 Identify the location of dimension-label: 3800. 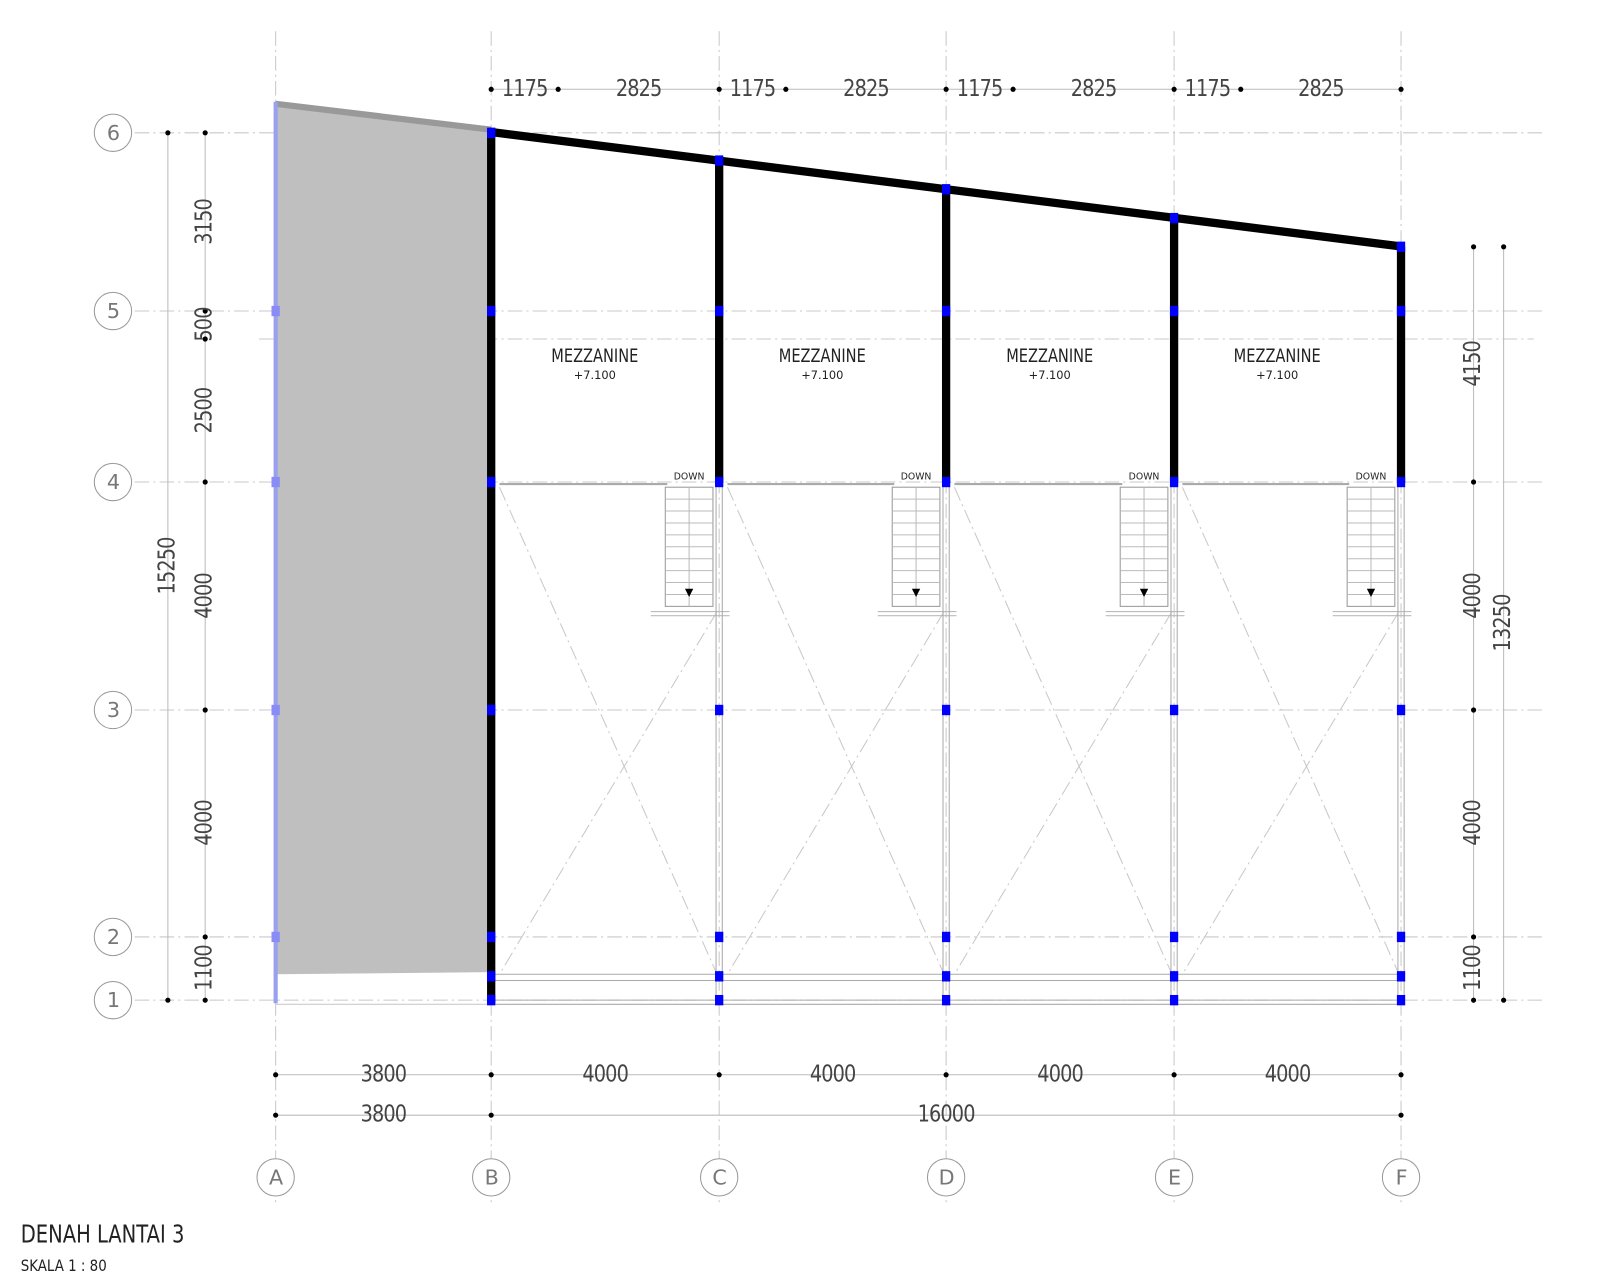
(384, 1115).